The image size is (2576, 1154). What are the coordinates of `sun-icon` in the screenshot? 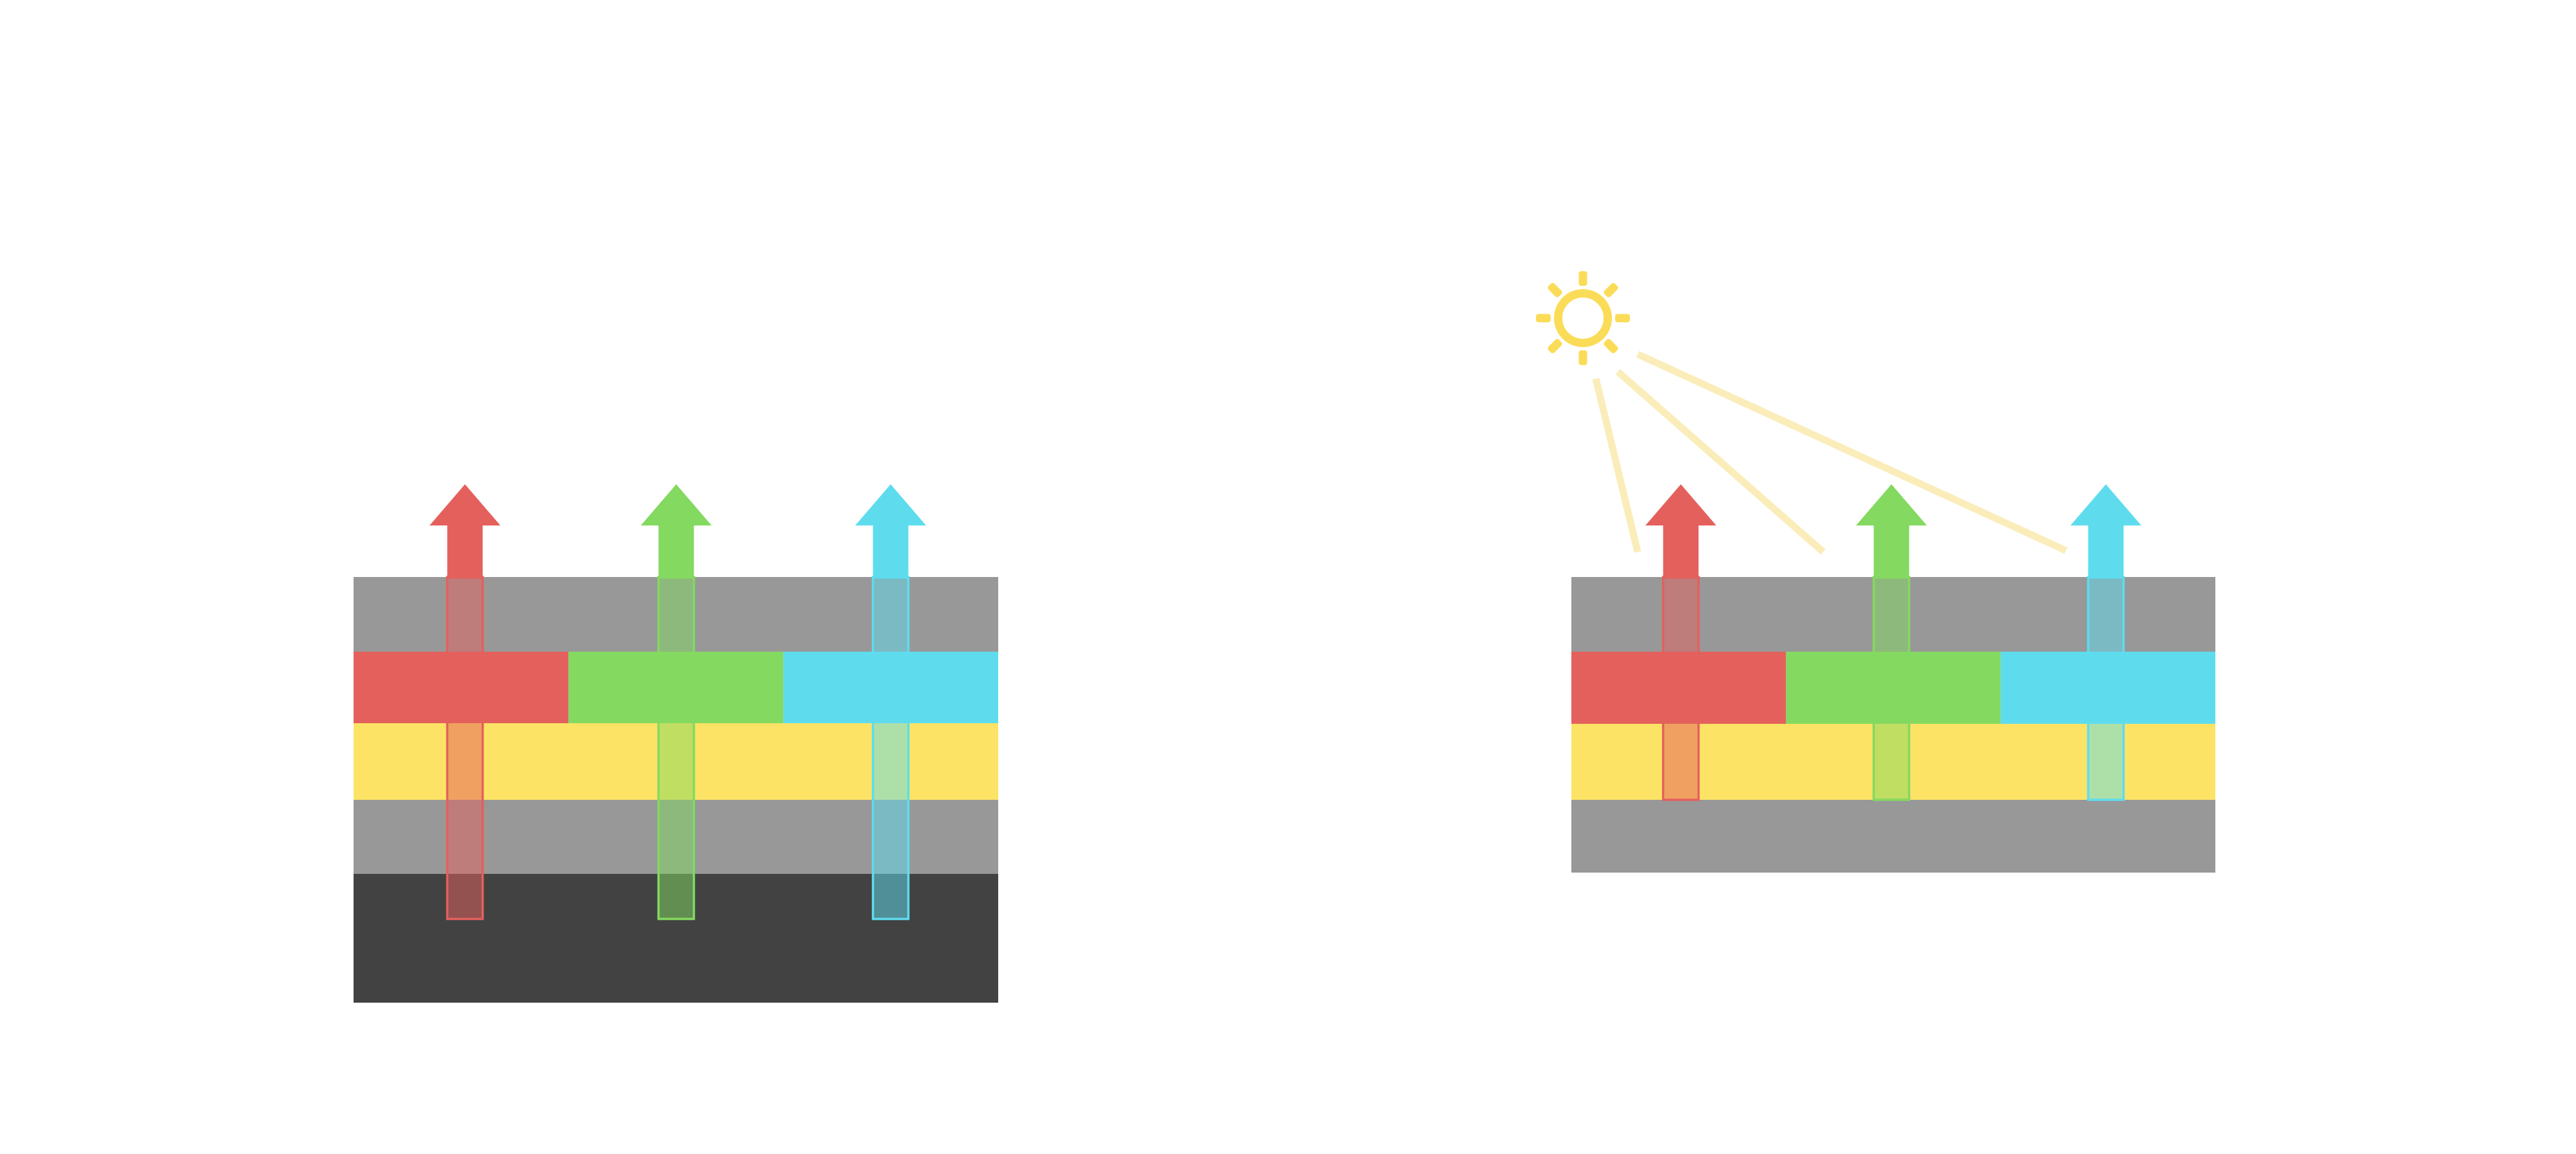 It's located at (1583, 318).